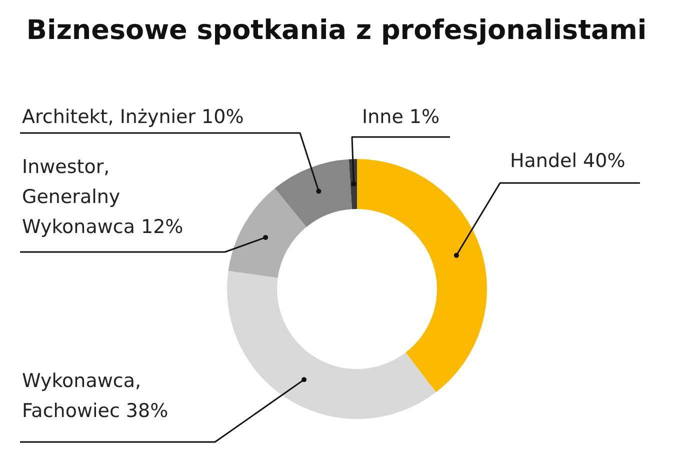 This screenshot has height=475, width=673. What do you see at coordinates (95, 396) in the screenshot?
I see `slice-label: Wykonawca, Fachowiec 38%` at bounding box center [95, 396].